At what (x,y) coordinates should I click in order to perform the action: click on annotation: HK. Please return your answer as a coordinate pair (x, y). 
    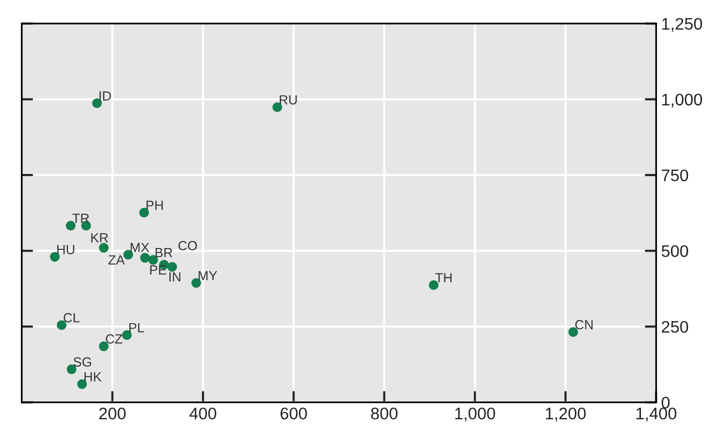
    Looking at the image, I should click on (93, 377).